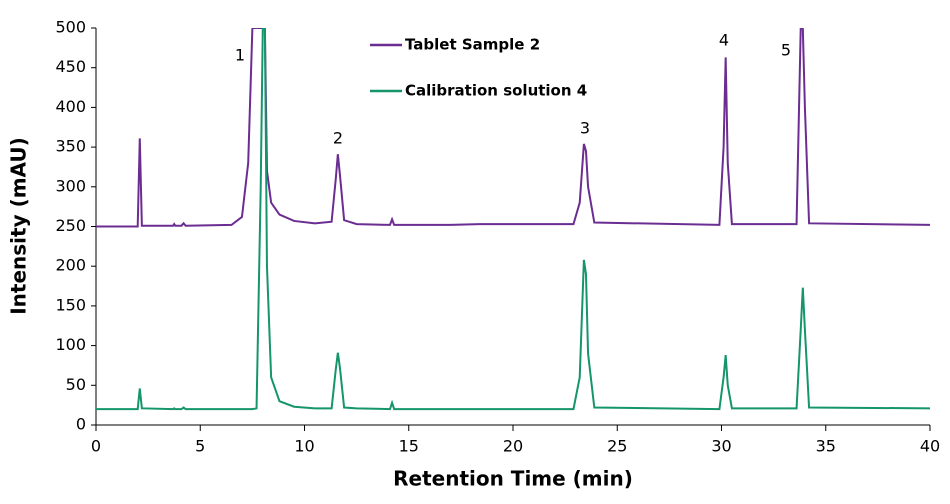 The width and height of the screenshot is (950, 504). Describe the element at coordinates (513, 479) in the screenshot. I see `x-axis-title: Retention Time (min)` at that location.